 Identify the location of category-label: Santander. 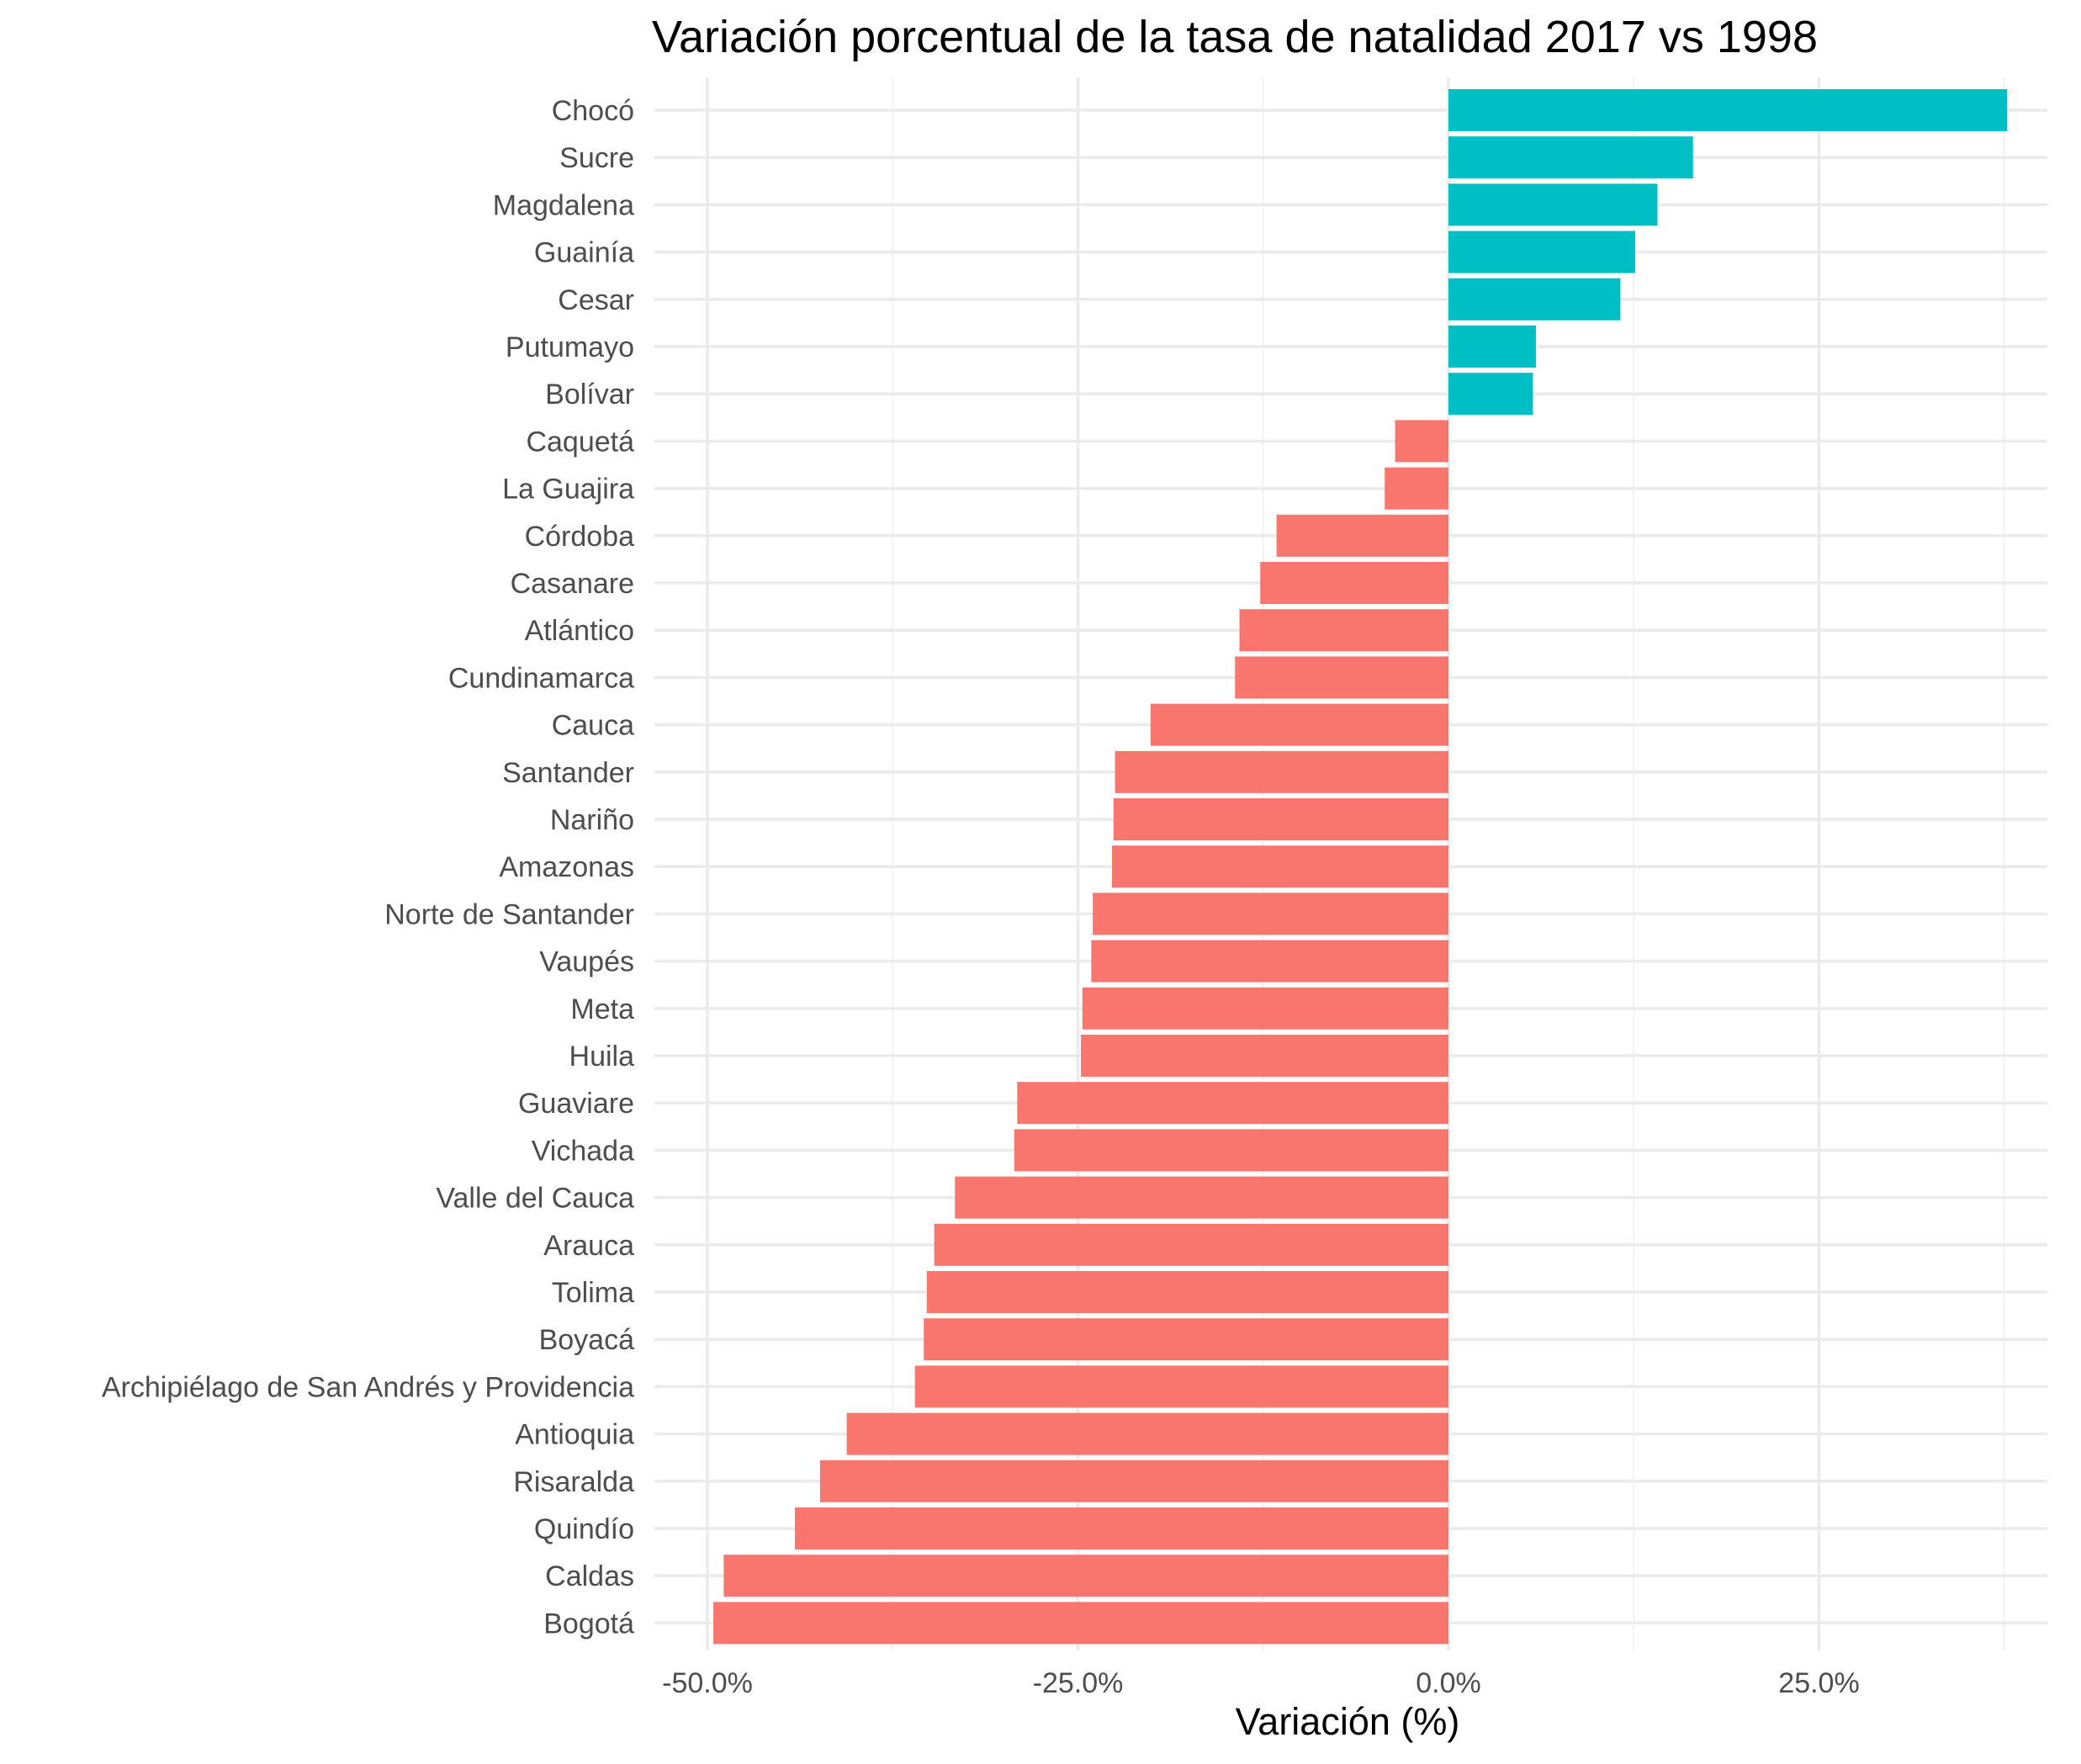
(568, 773).